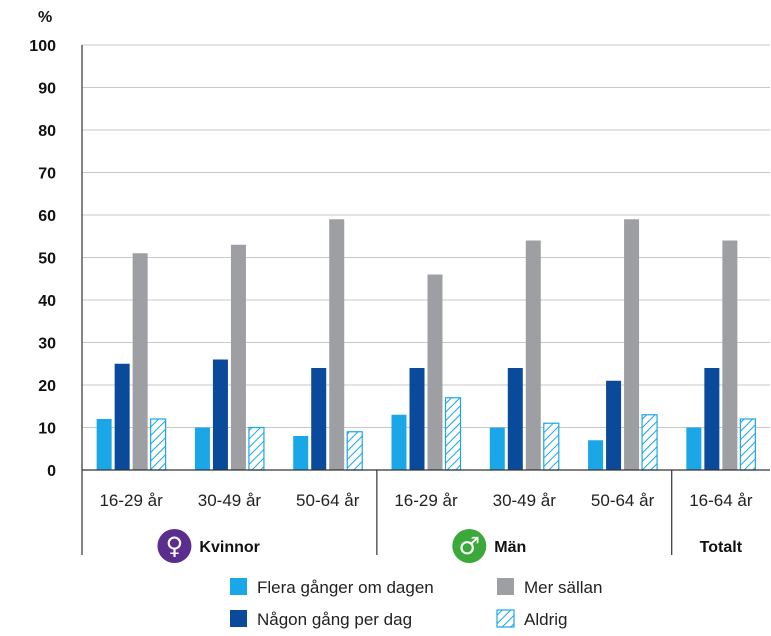 This screenshot has height=636, width=771. What do you see at coordinates (334, 619) in the screenshot?
I see `legend-label: Någon gång per dag` at bounding box center [334, 619].